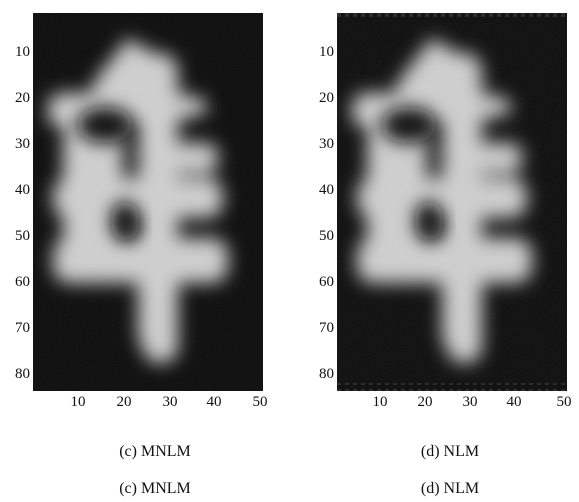  What do you see at coordinates (155, 488) in the screenshot?
I see `caption-mnlm-repeat: (c) MNLM` at bounding box center [155, 488].